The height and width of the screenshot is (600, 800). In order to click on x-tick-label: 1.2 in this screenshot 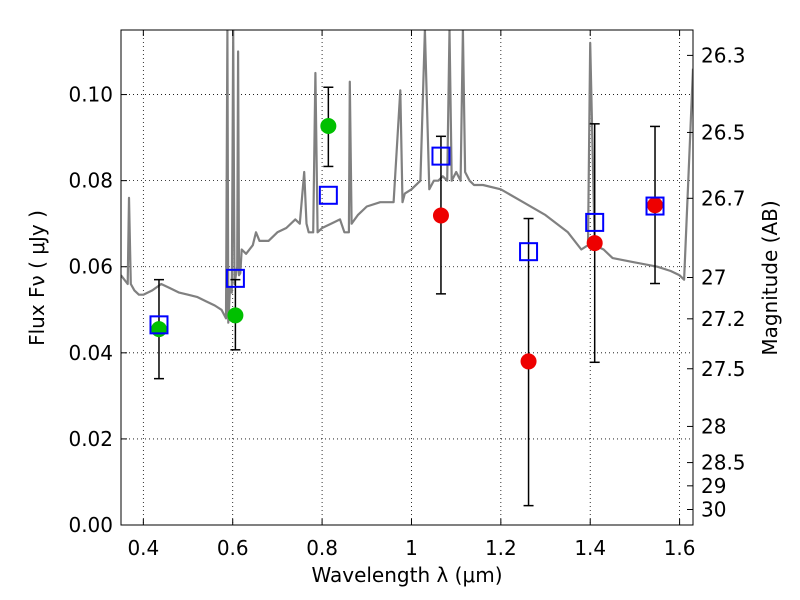, I will do `click(501, 548)`.